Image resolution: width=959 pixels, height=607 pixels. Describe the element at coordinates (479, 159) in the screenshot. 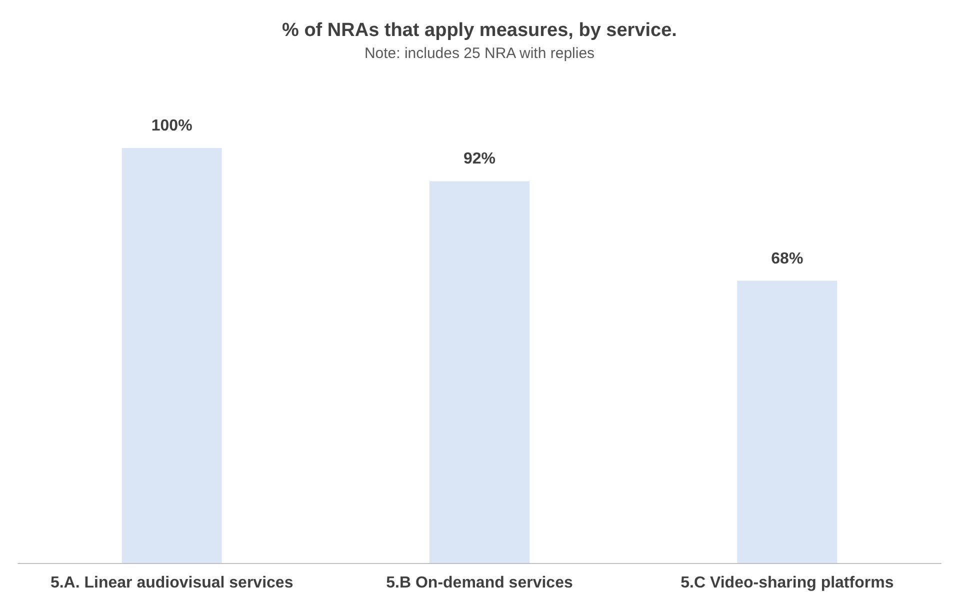

I see `data-label: 92%` at that location.